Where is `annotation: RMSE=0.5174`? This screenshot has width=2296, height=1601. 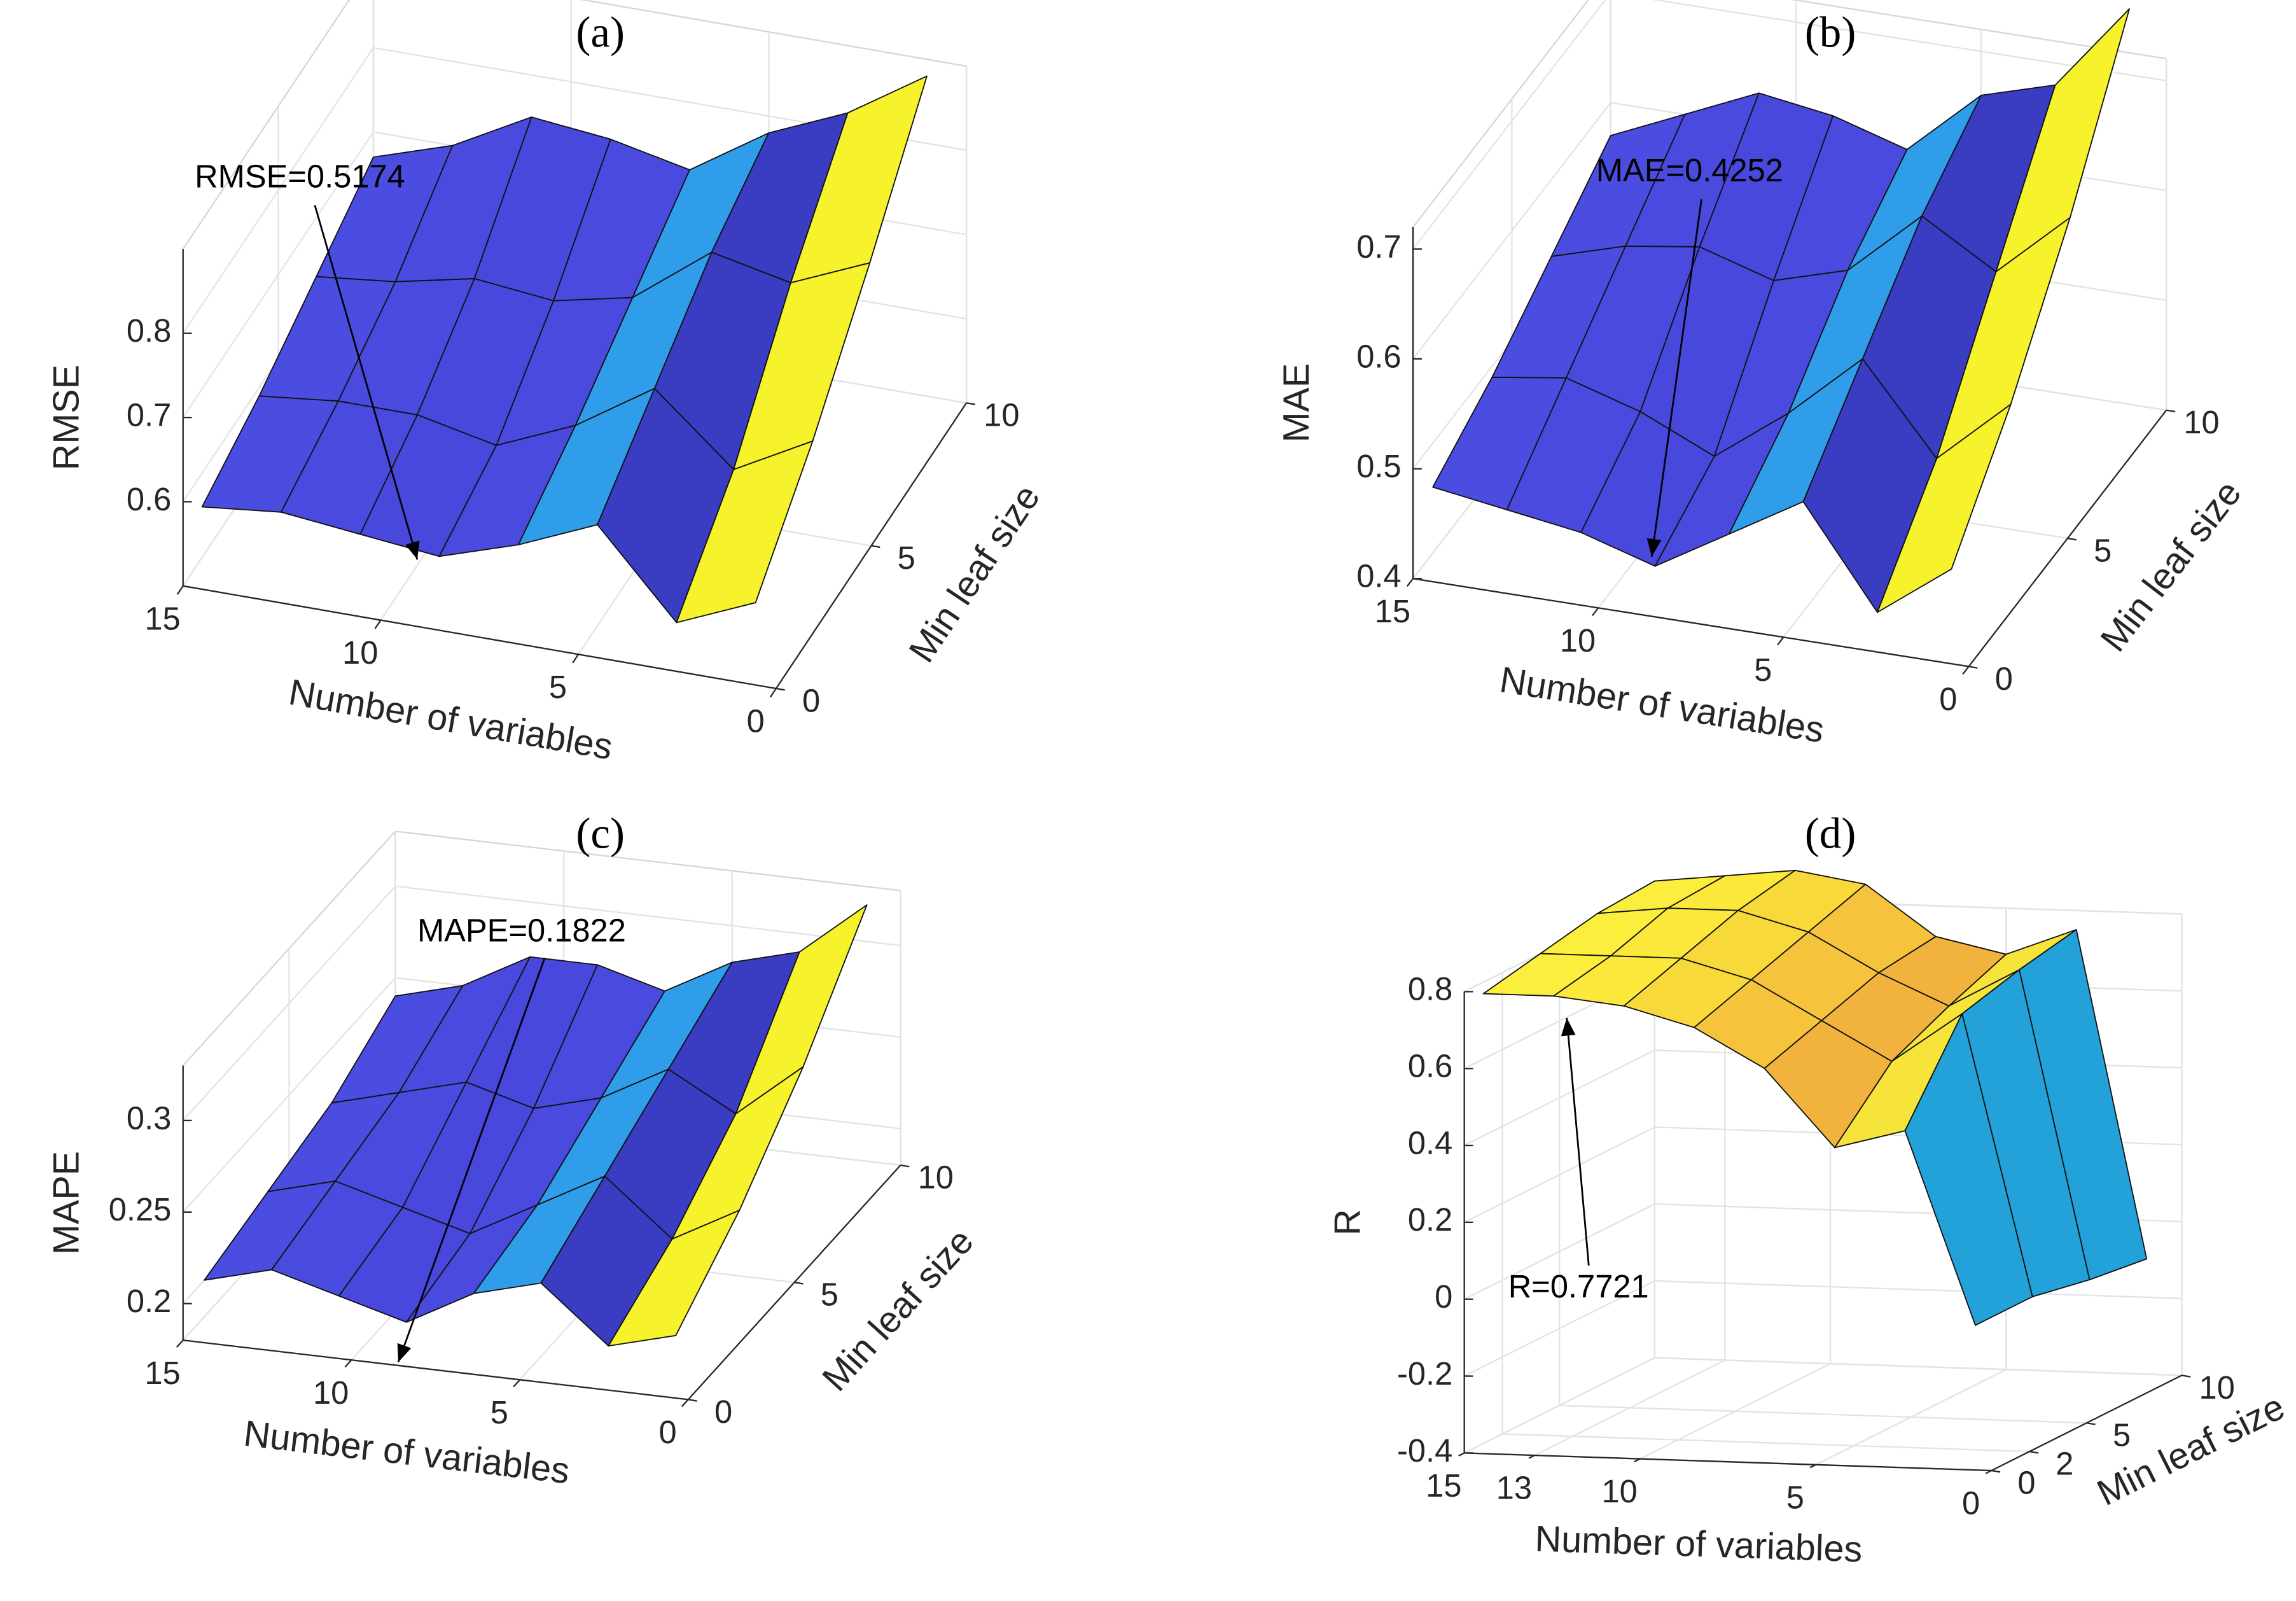
annotation: RMSE=0.5174 is located at coordinates (300, 176).